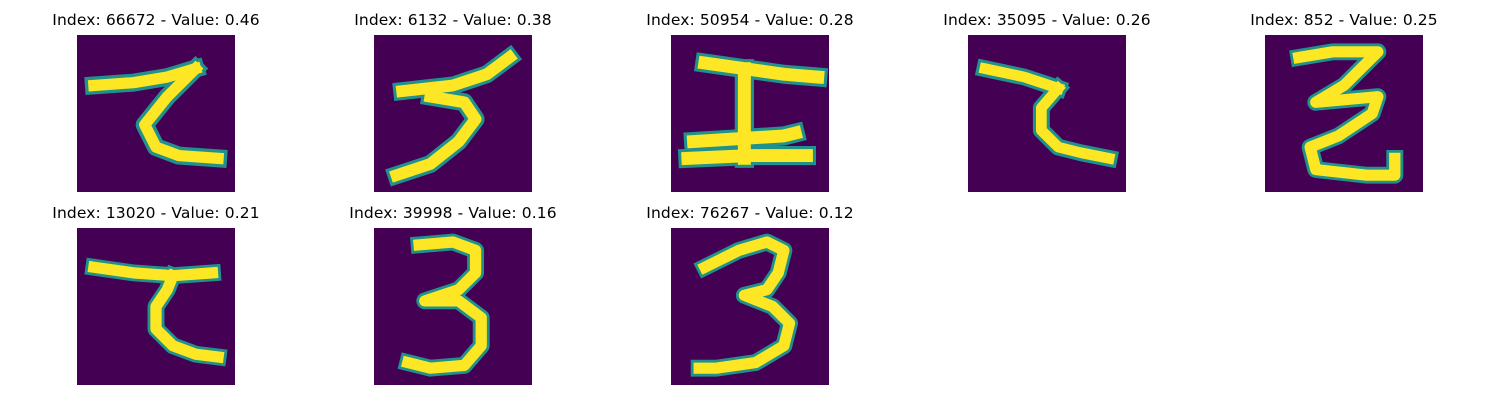  Describe the element at coordinates (453, 20) in the screenshot. I see `sample-title: Index: 6132 - Value: 0.38` at that location.